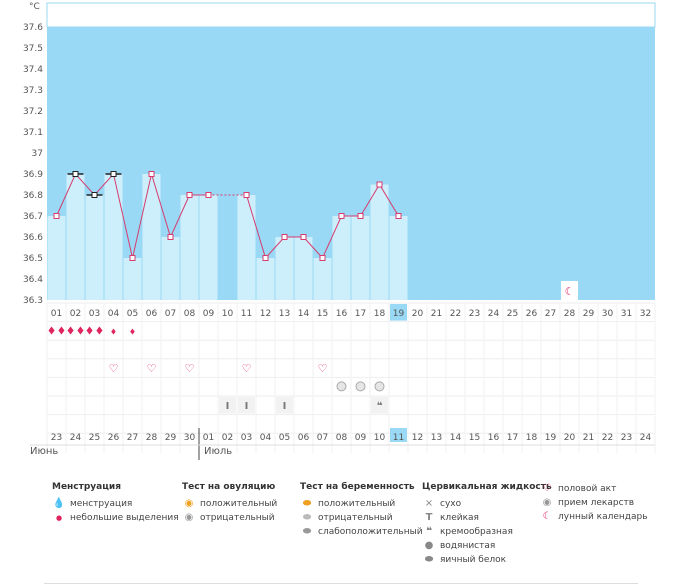  What do you see at coordinates (473, 560) in the screenshot?
I see `legend-eggwhite-label: яичный белок` at bounding box center [473, 560].